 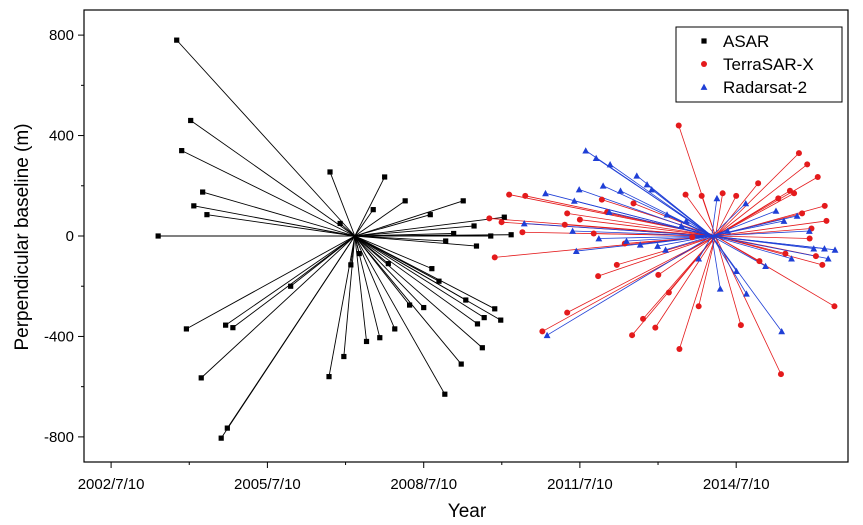 I want to click on x-tick-label-4: 2014/7/10, so click(x=736, y=484).